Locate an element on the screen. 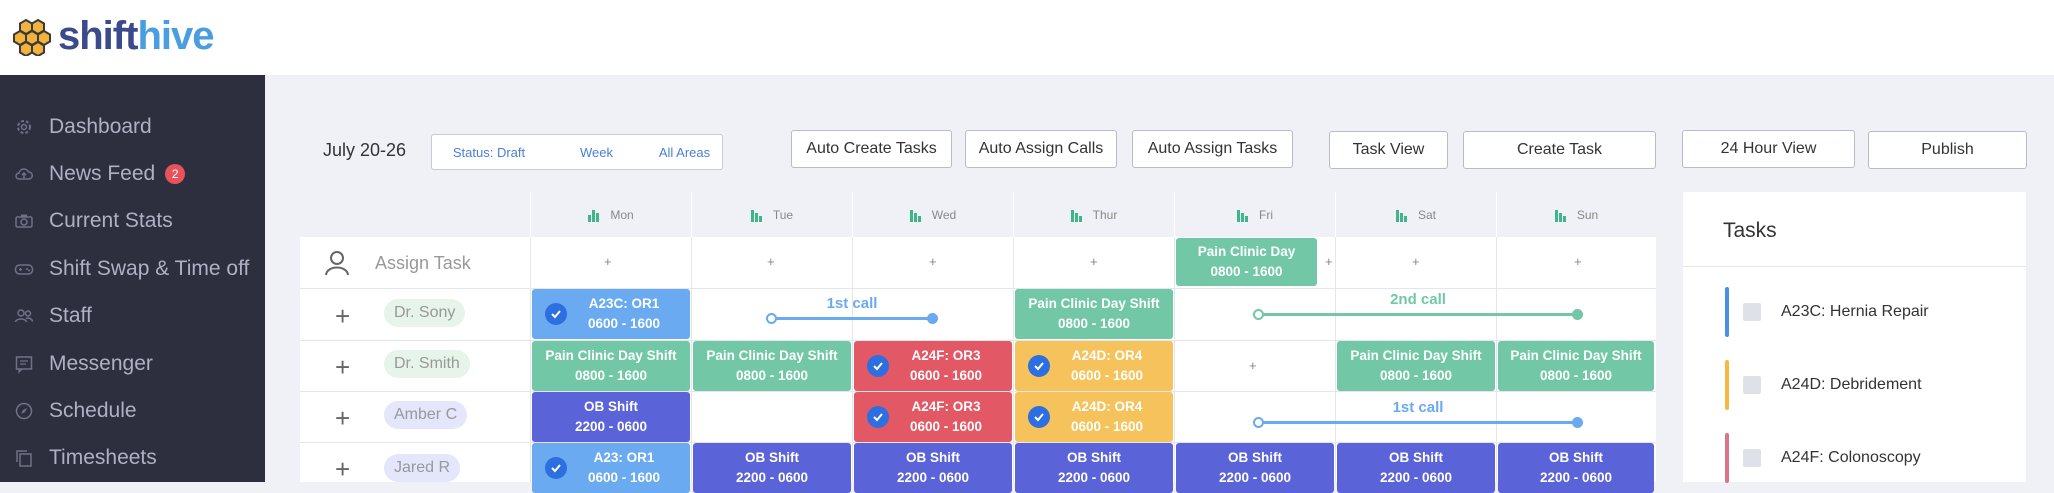 This screenshot has width=2054, height=493. logo-hive-text: hive is located at coordinates (175, 36).